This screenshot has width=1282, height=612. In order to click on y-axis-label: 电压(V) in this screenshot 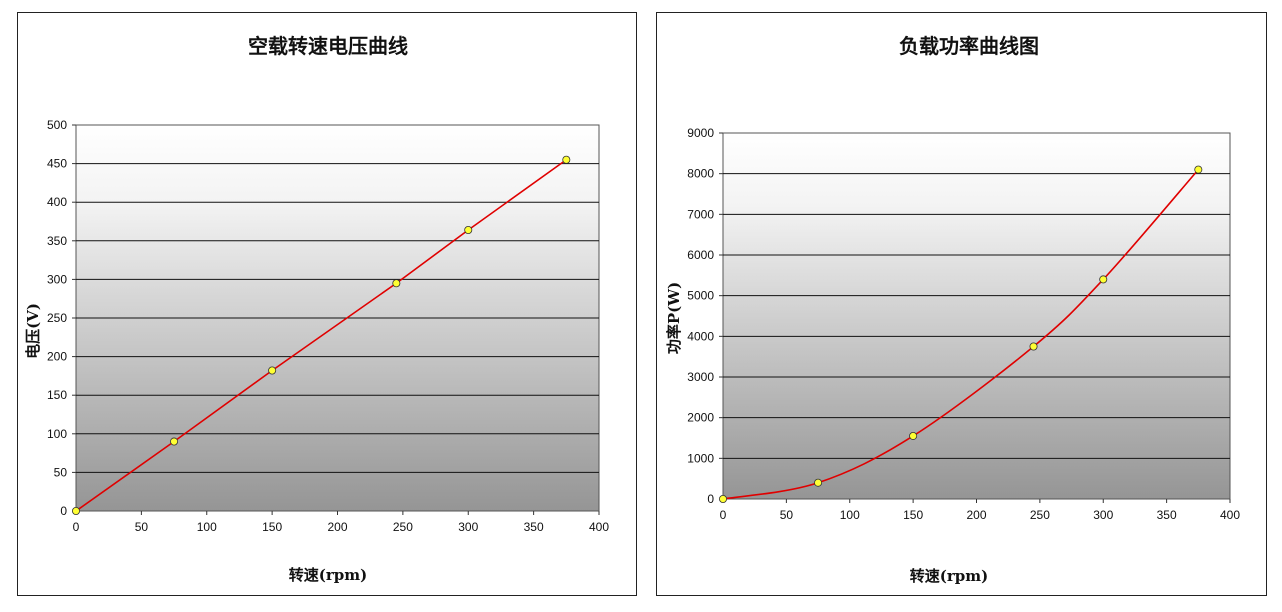, I will do `click(33, 331)`.